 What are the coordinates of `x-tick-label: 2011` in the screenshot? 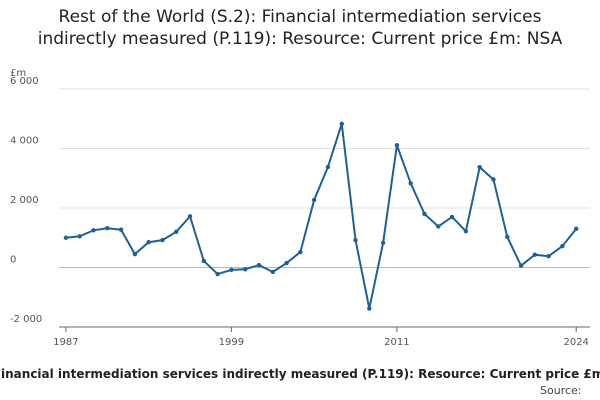 It's located at (396, 342).